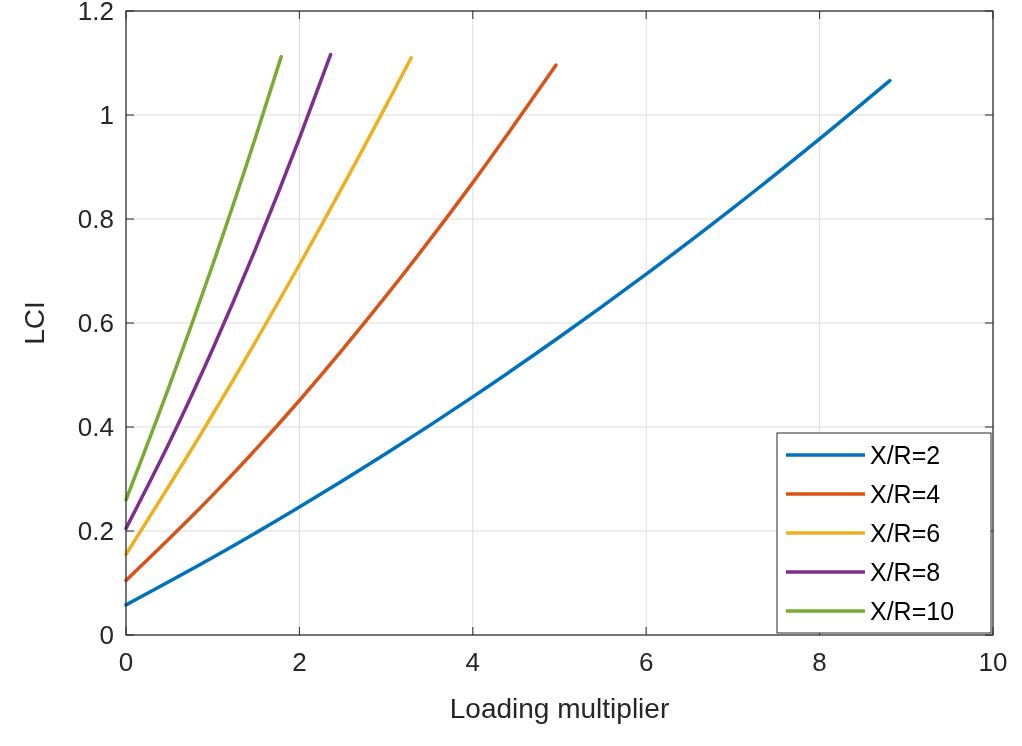  Describe the element at coordinates (905, 494) in the screenshot. I see `legend-label: X/R=4` at that location.